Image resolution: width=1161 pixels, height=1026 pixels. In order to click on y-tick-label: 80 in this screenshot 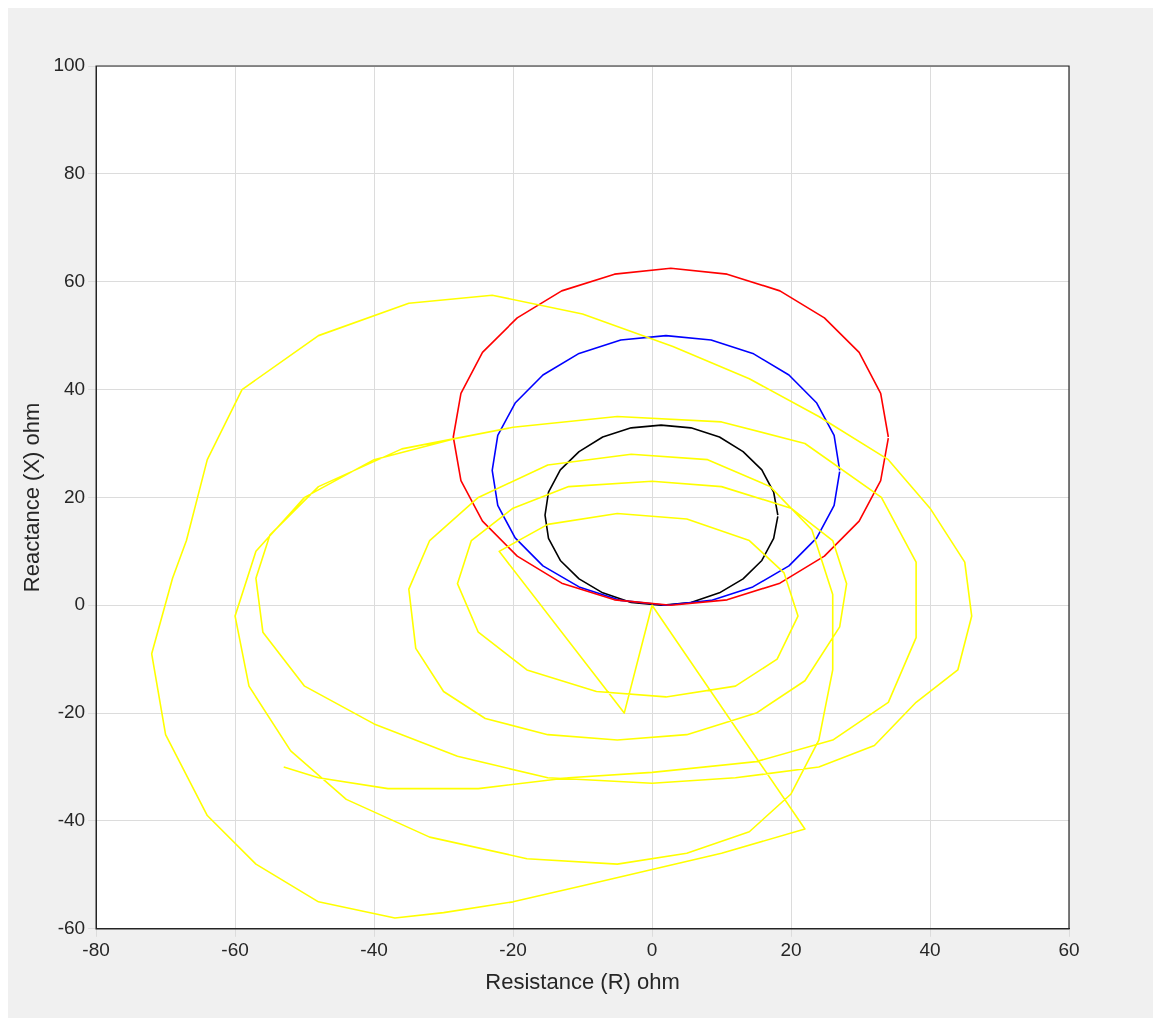, I will do `click(74, 173)`.